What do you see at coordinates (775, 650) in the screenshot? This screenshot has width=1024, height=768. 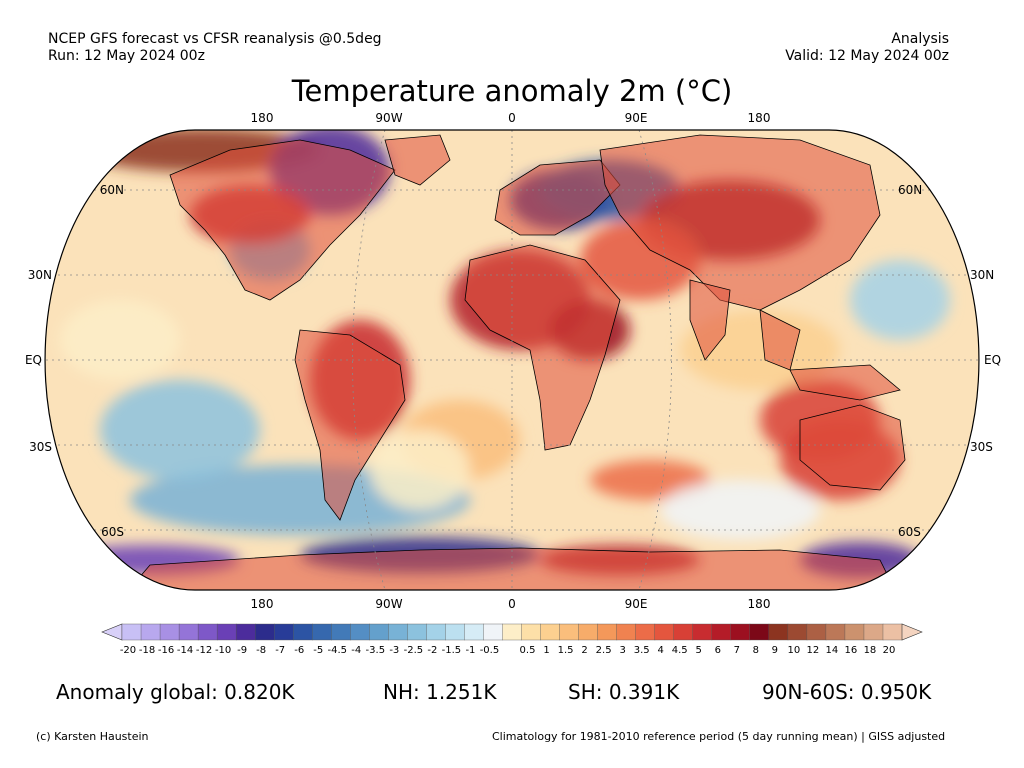 I see `colorbar-tick-label: 9` at bounding box center [775, 650].